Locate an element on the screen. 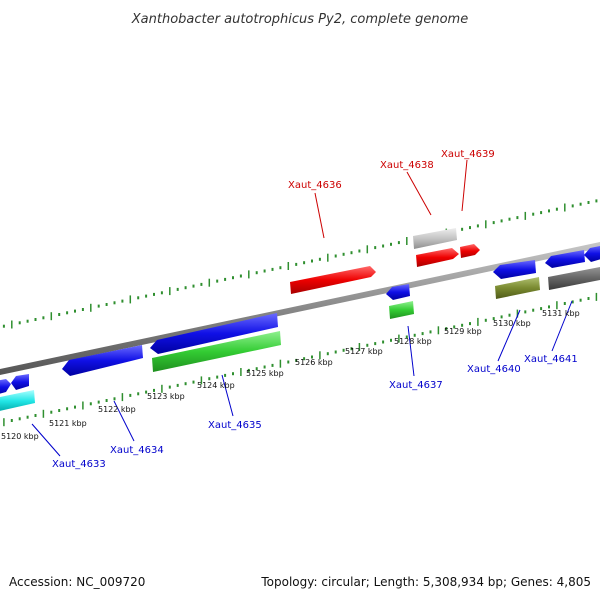 This screenshot has height=600, width=600. gene-xaut-4635-blue is located at coordinates (214, 333).